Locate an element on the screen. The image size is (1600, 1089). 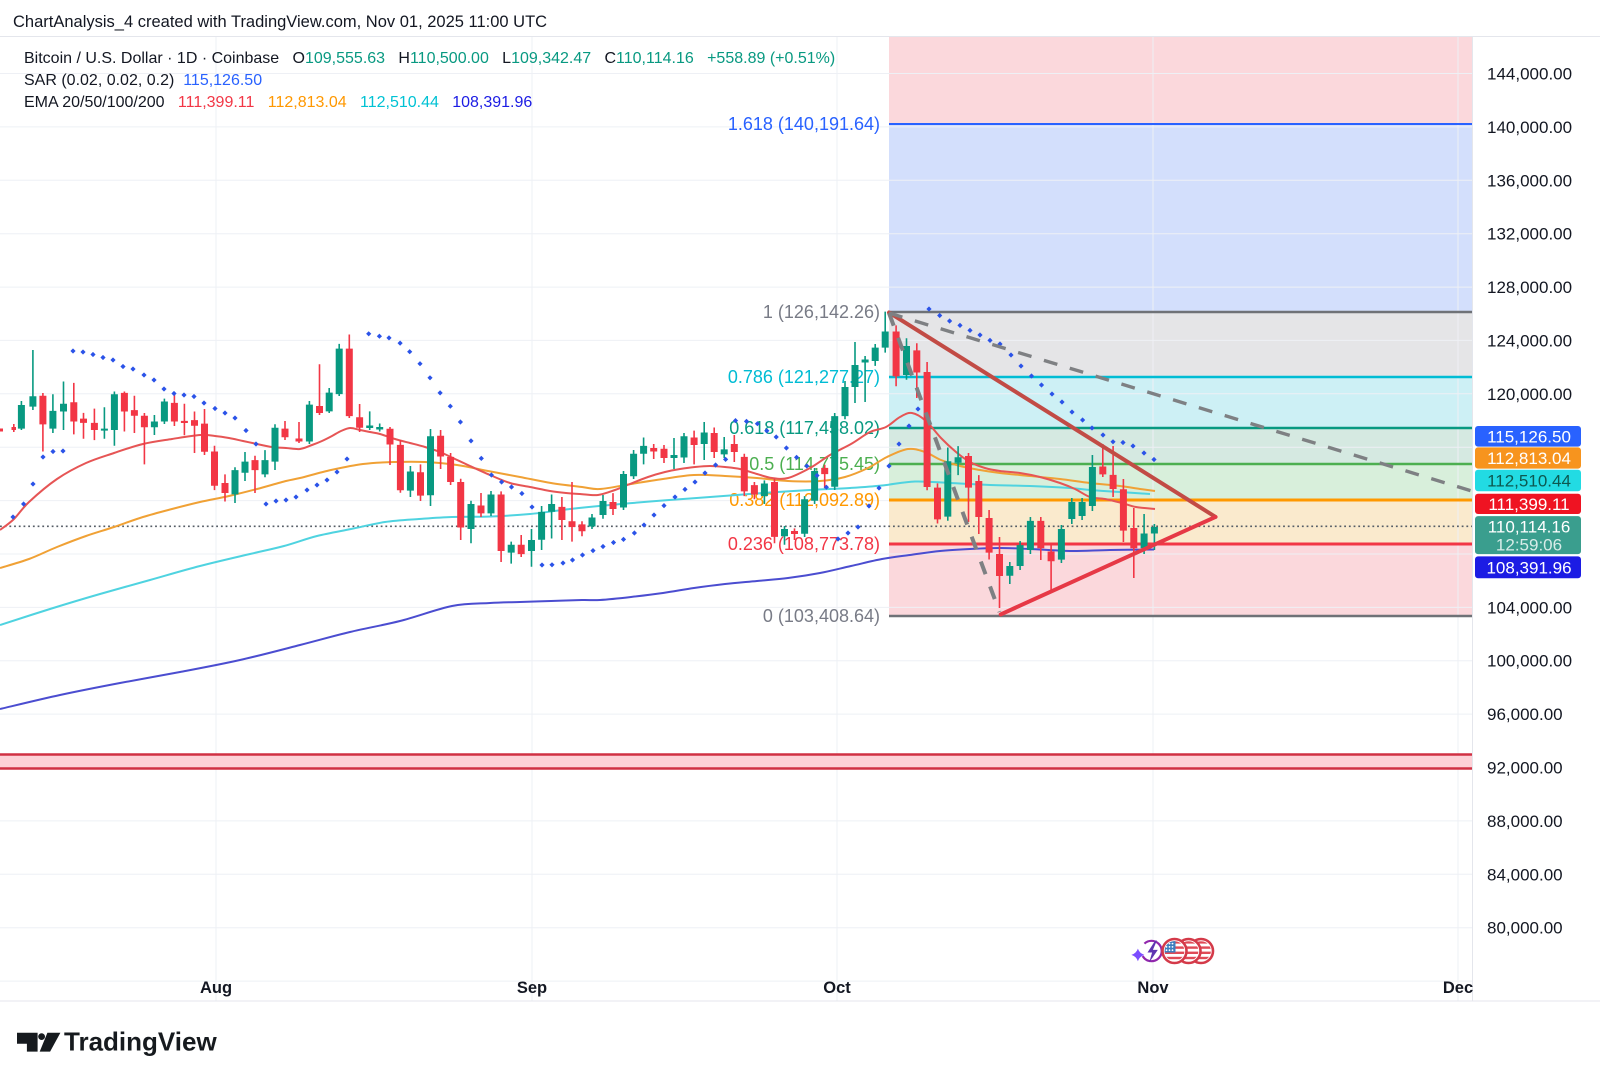
svg-text: 88,000.00 is located at coordinates (1525, 821).